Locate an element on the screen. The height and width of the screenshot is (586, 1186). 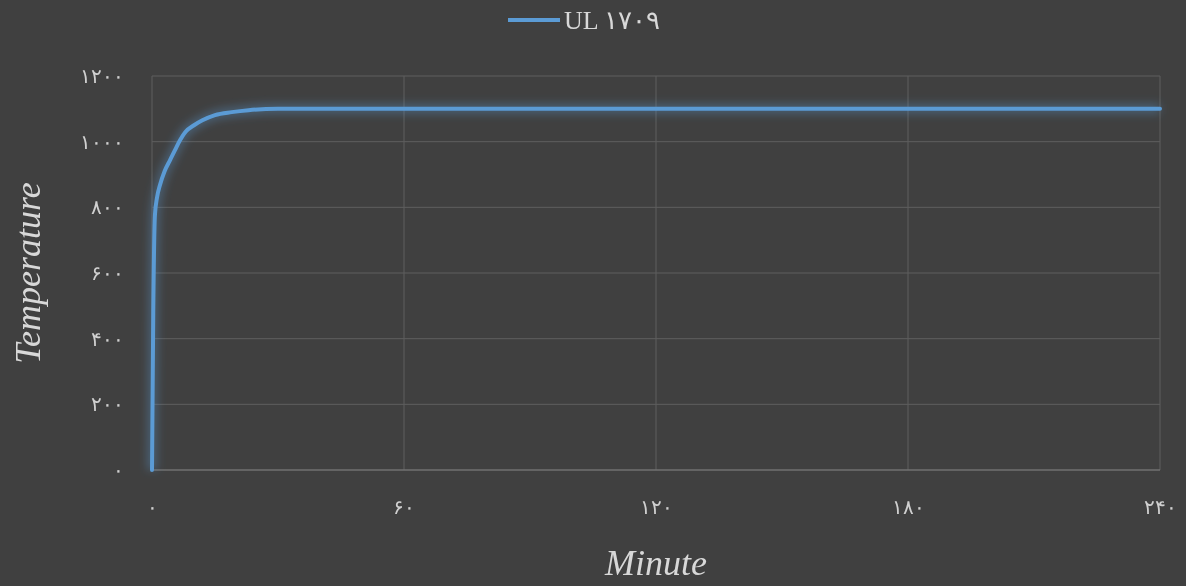
y-axis-title: Temperature is located at coordinates (28, 273).